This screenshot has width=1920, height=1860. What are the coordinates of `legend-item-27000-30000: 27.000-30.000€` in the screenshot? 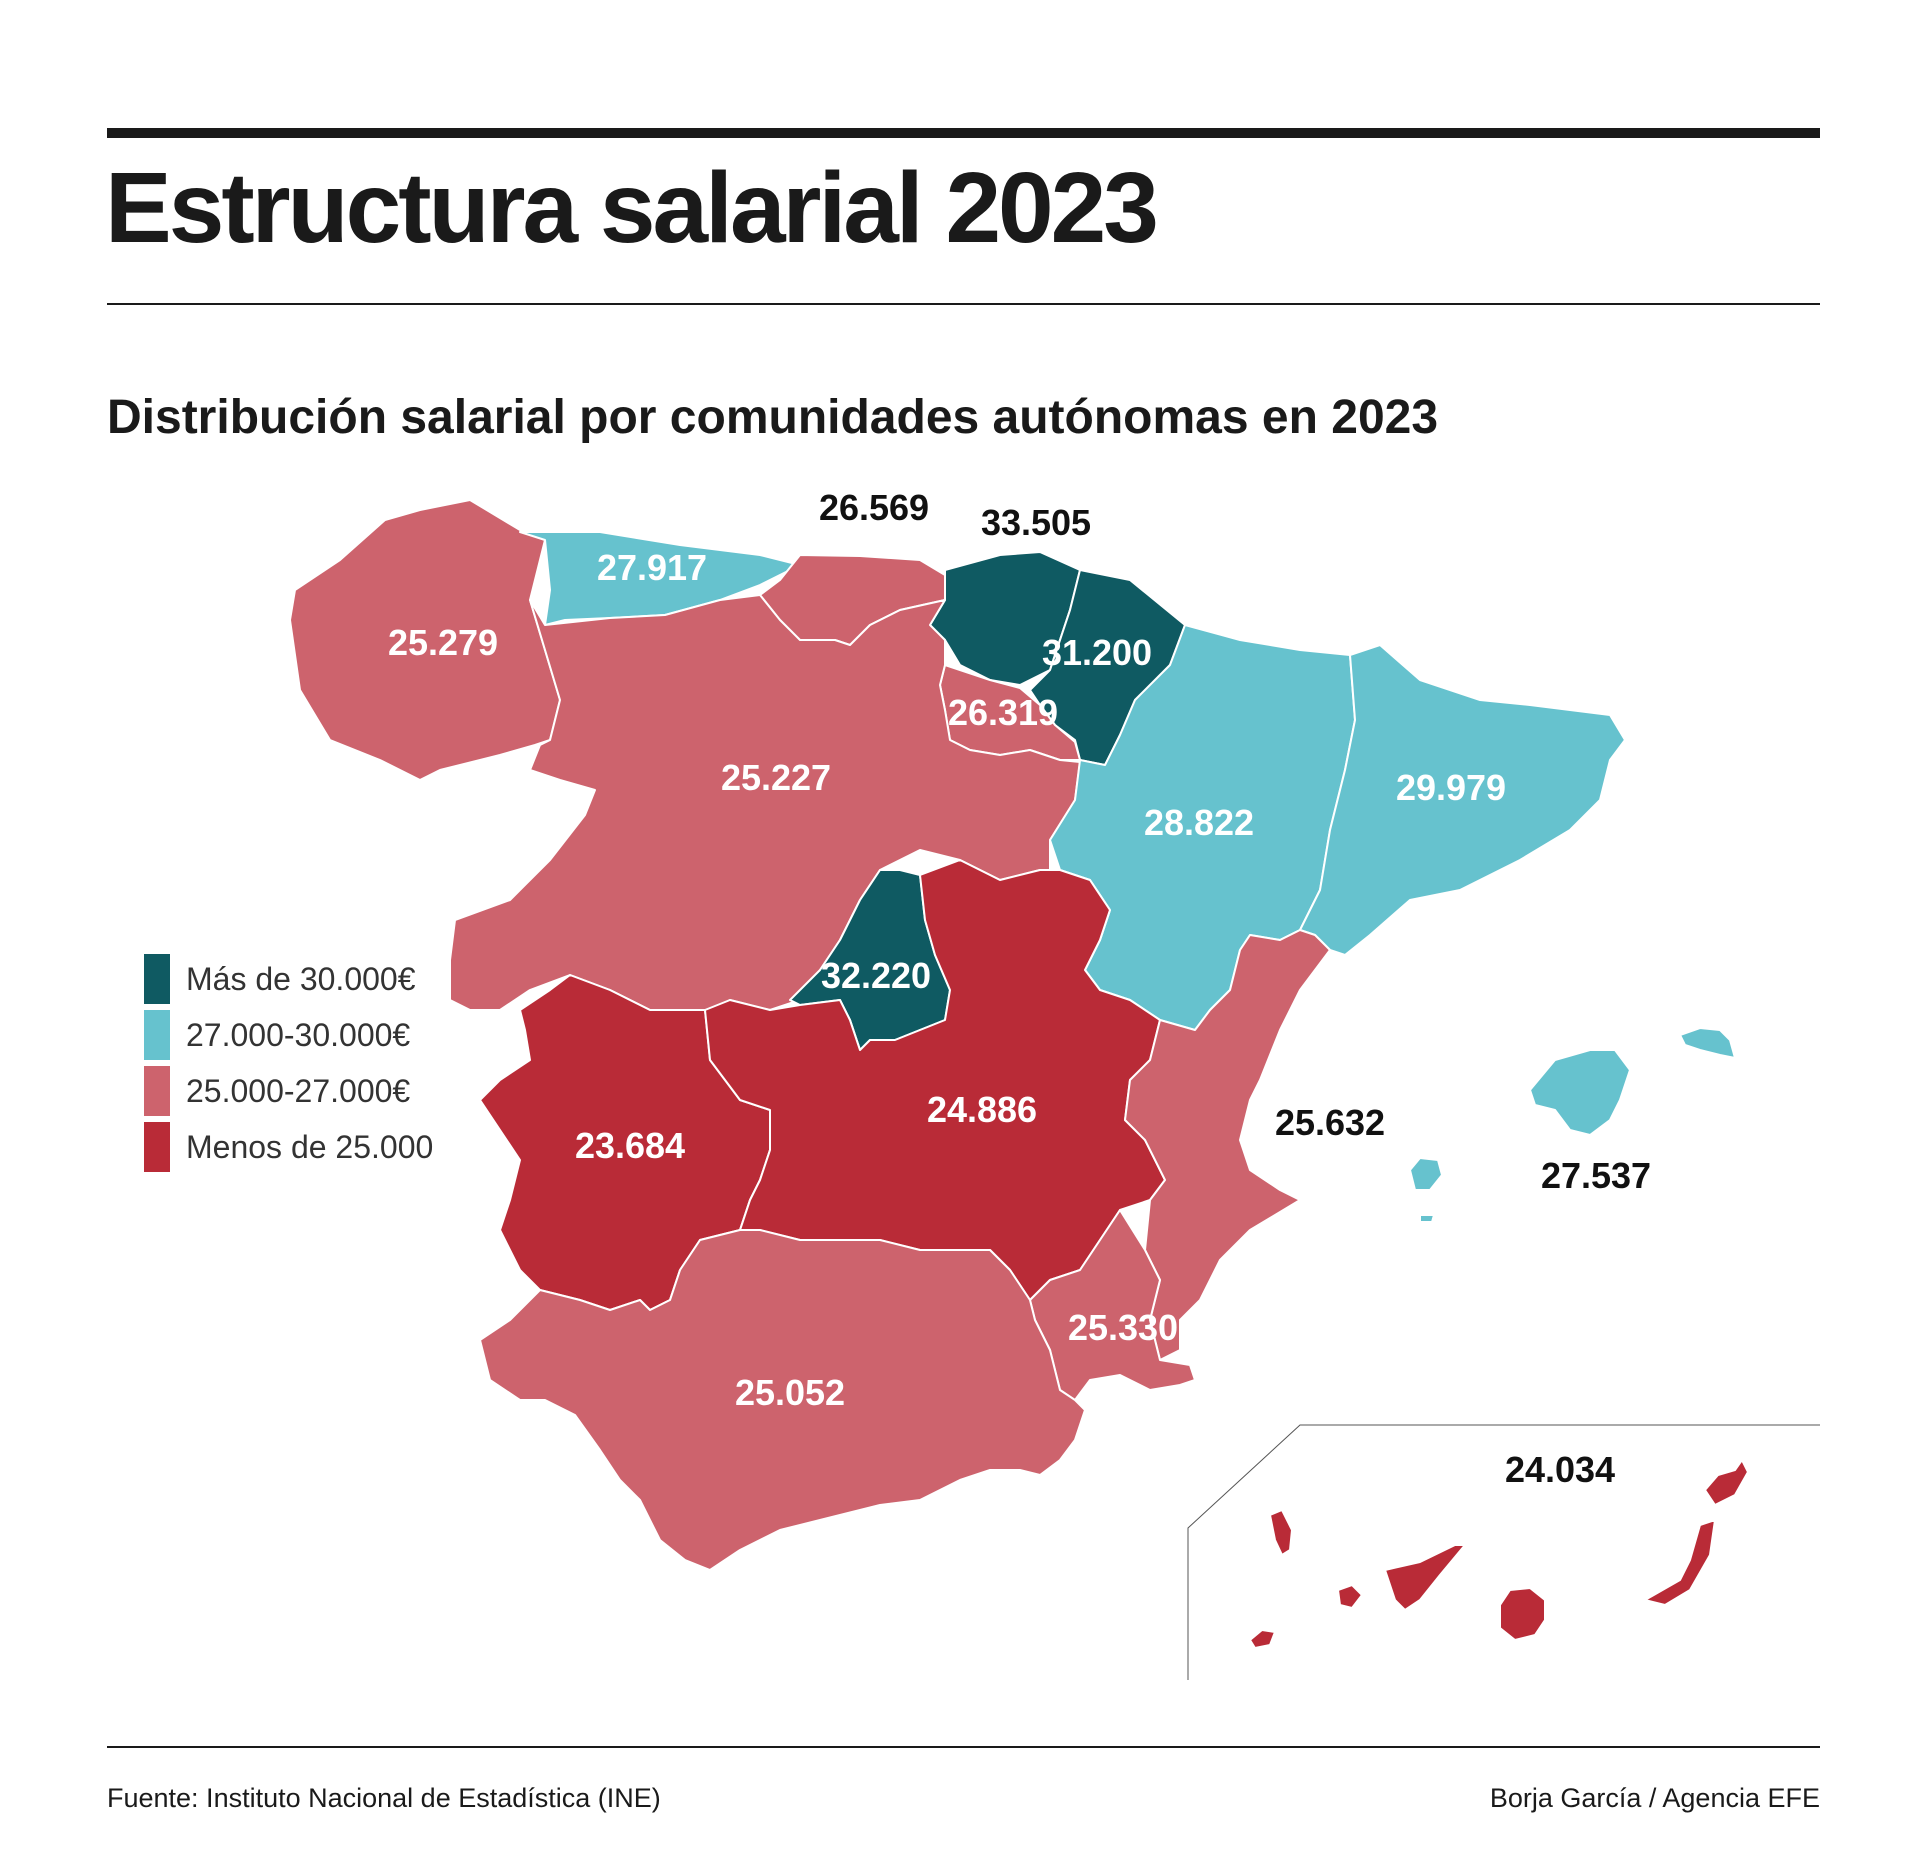 It's located at (288, 1035).